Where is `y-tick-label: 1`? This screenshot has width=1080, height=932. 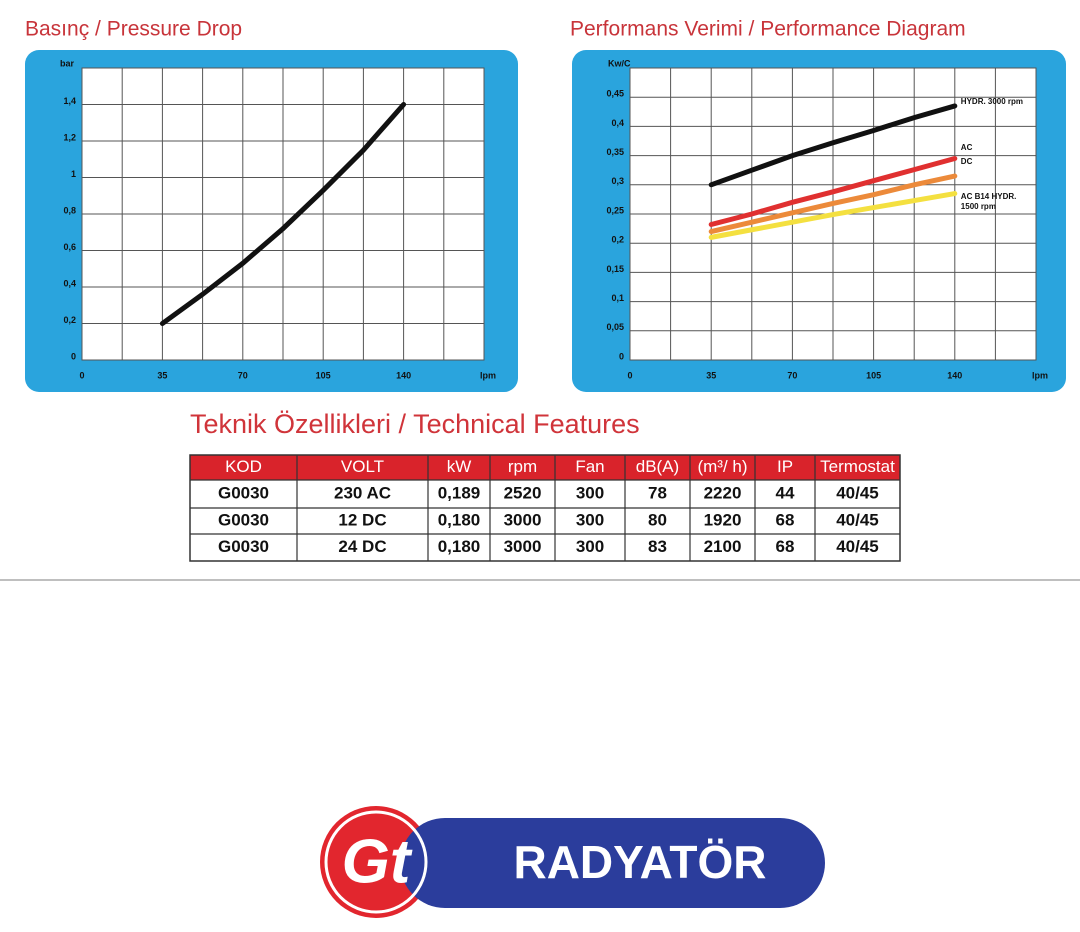
y-tick-label: 1 is located at coordinates (73, 174).